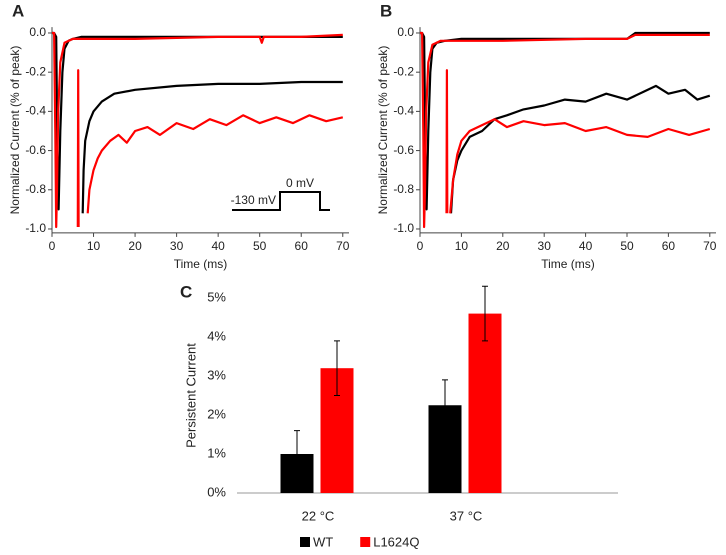 This screenshot has width=726, height=555. Describe the element at coordinates (300, 183) in the screenshot. I see `annotation: 0 mV` at that location.